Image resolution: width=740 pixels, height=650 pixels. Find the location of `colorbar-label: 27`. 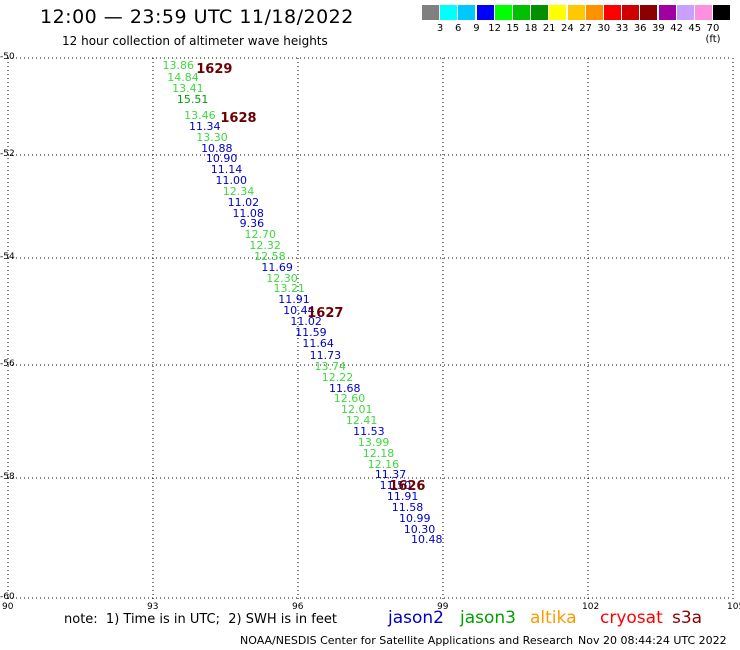

colorbar-label: 27 is located at coordinates (585, 28).